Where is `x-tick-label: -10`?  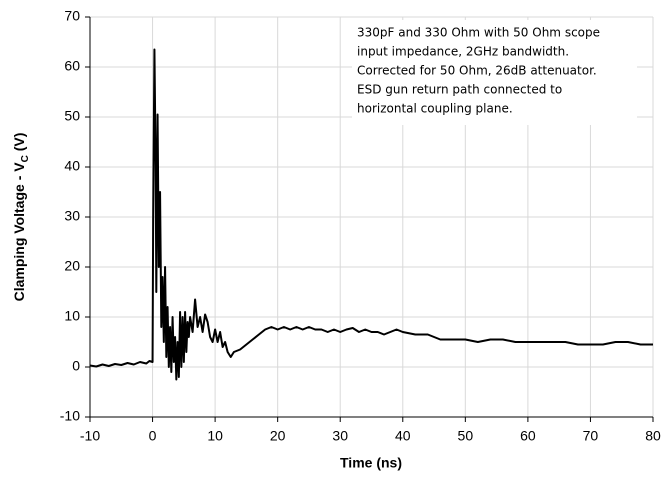 x-tick-label: -10 is located at coordinates (90, 436).